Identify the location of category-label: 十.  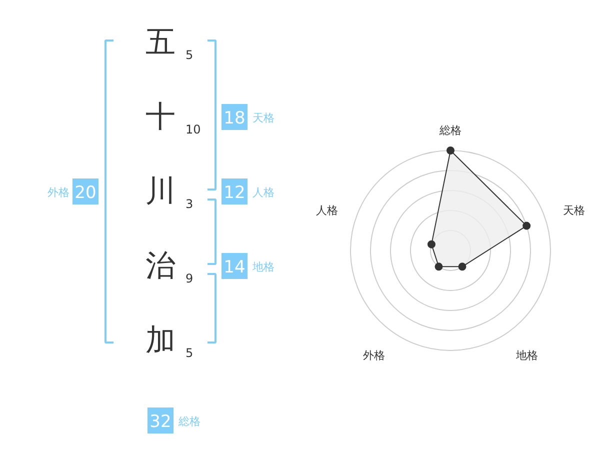
(161, 117).